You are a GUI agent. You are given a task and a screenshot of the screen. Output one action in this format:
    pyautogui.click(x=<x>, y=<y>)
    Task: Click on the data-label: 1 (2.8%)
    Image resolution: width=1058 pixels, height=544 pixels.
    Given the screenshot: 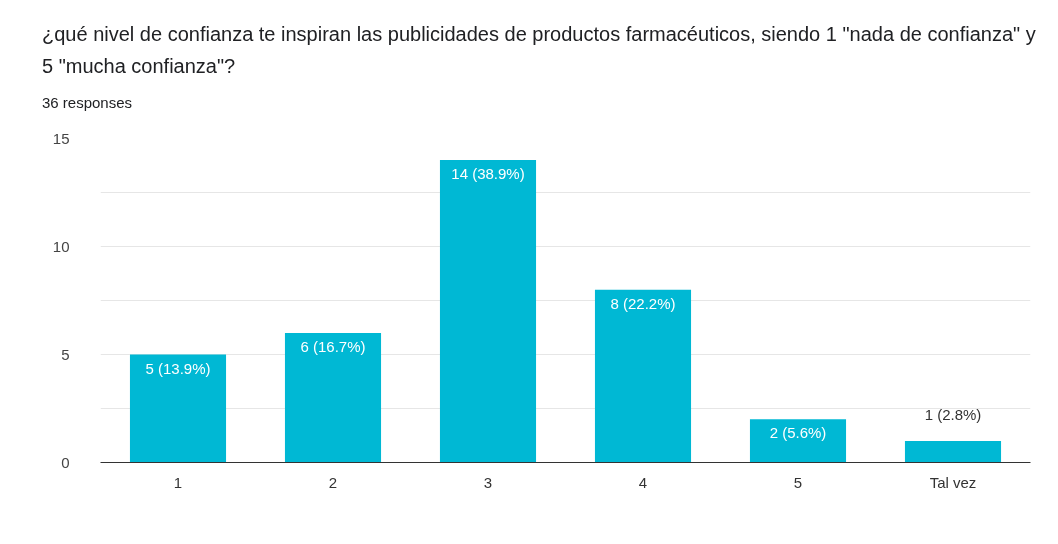 What is the action you would take?
    pyautogui.click(x=953, y=415)
    